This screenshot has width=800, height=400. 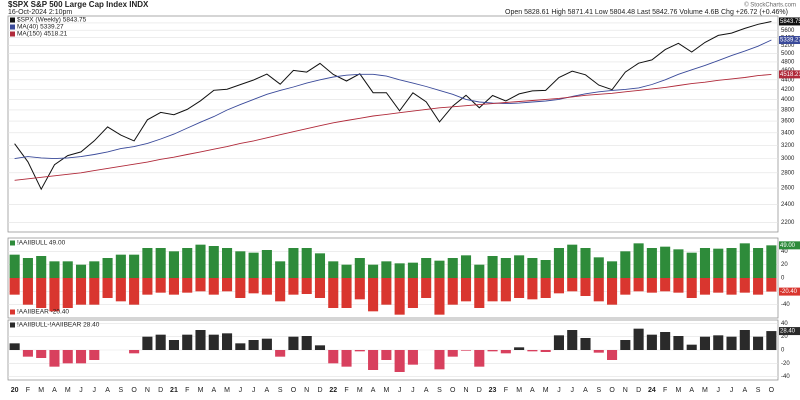 What do you see at coordinates (134, 390) in the screenshot?
I see `x-tick-label: O` at bounding box center [134, 390].